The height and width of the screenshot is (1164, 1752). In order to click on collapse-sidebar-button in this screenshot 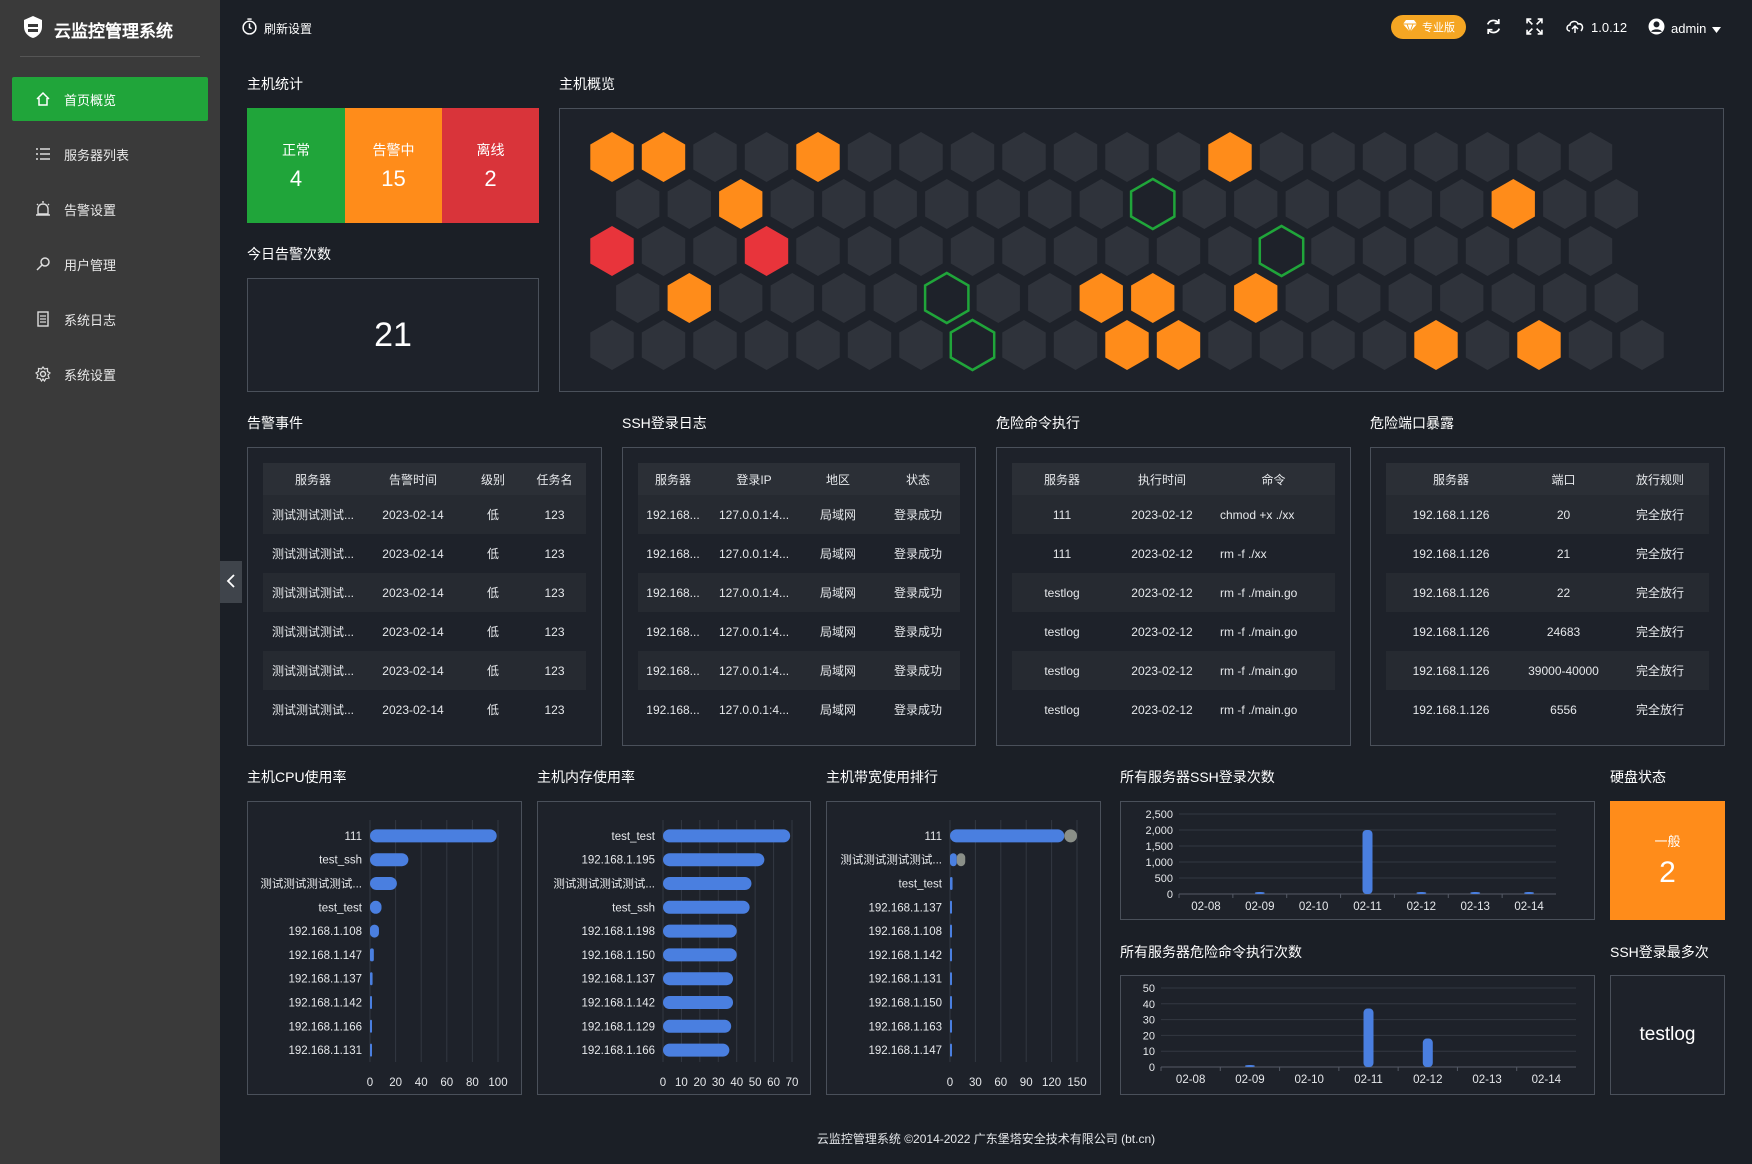, I will do `click(231, 582)`.